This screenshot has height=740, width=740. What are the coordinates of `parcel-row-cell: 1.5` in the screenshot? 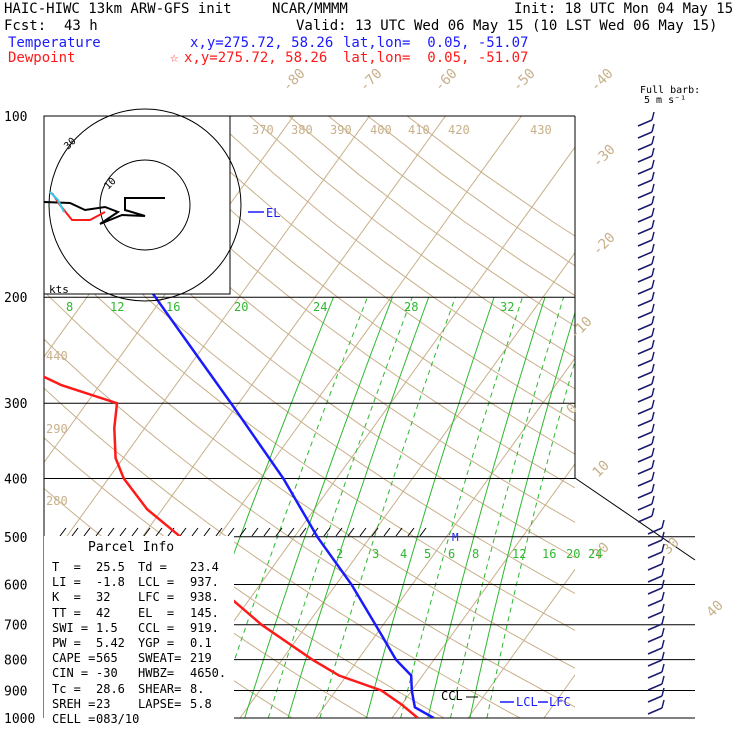 It's located at (107, 627).